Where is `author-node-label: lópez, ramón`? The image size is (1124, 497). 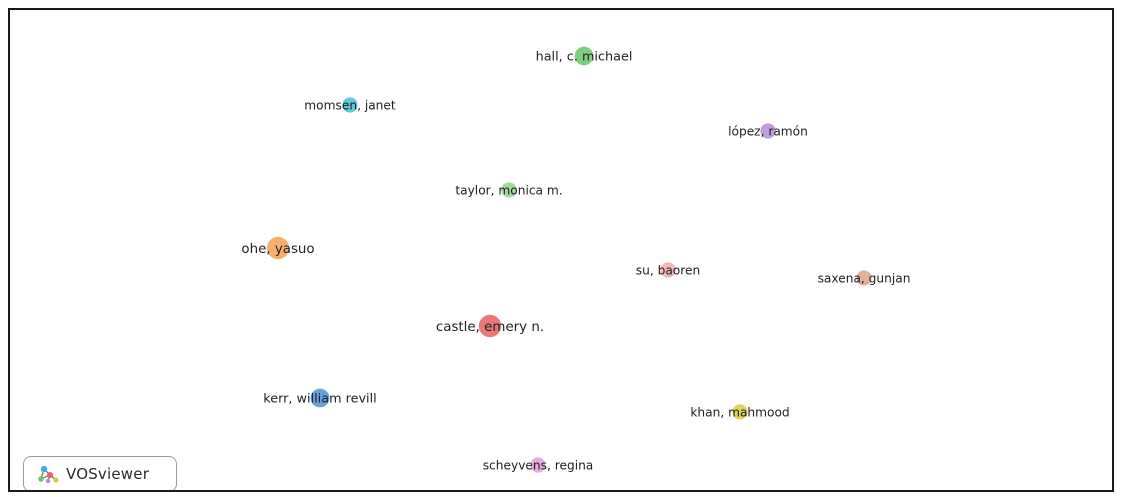 author-node-label: lópez, ramón is located at coordinates (768, 132).